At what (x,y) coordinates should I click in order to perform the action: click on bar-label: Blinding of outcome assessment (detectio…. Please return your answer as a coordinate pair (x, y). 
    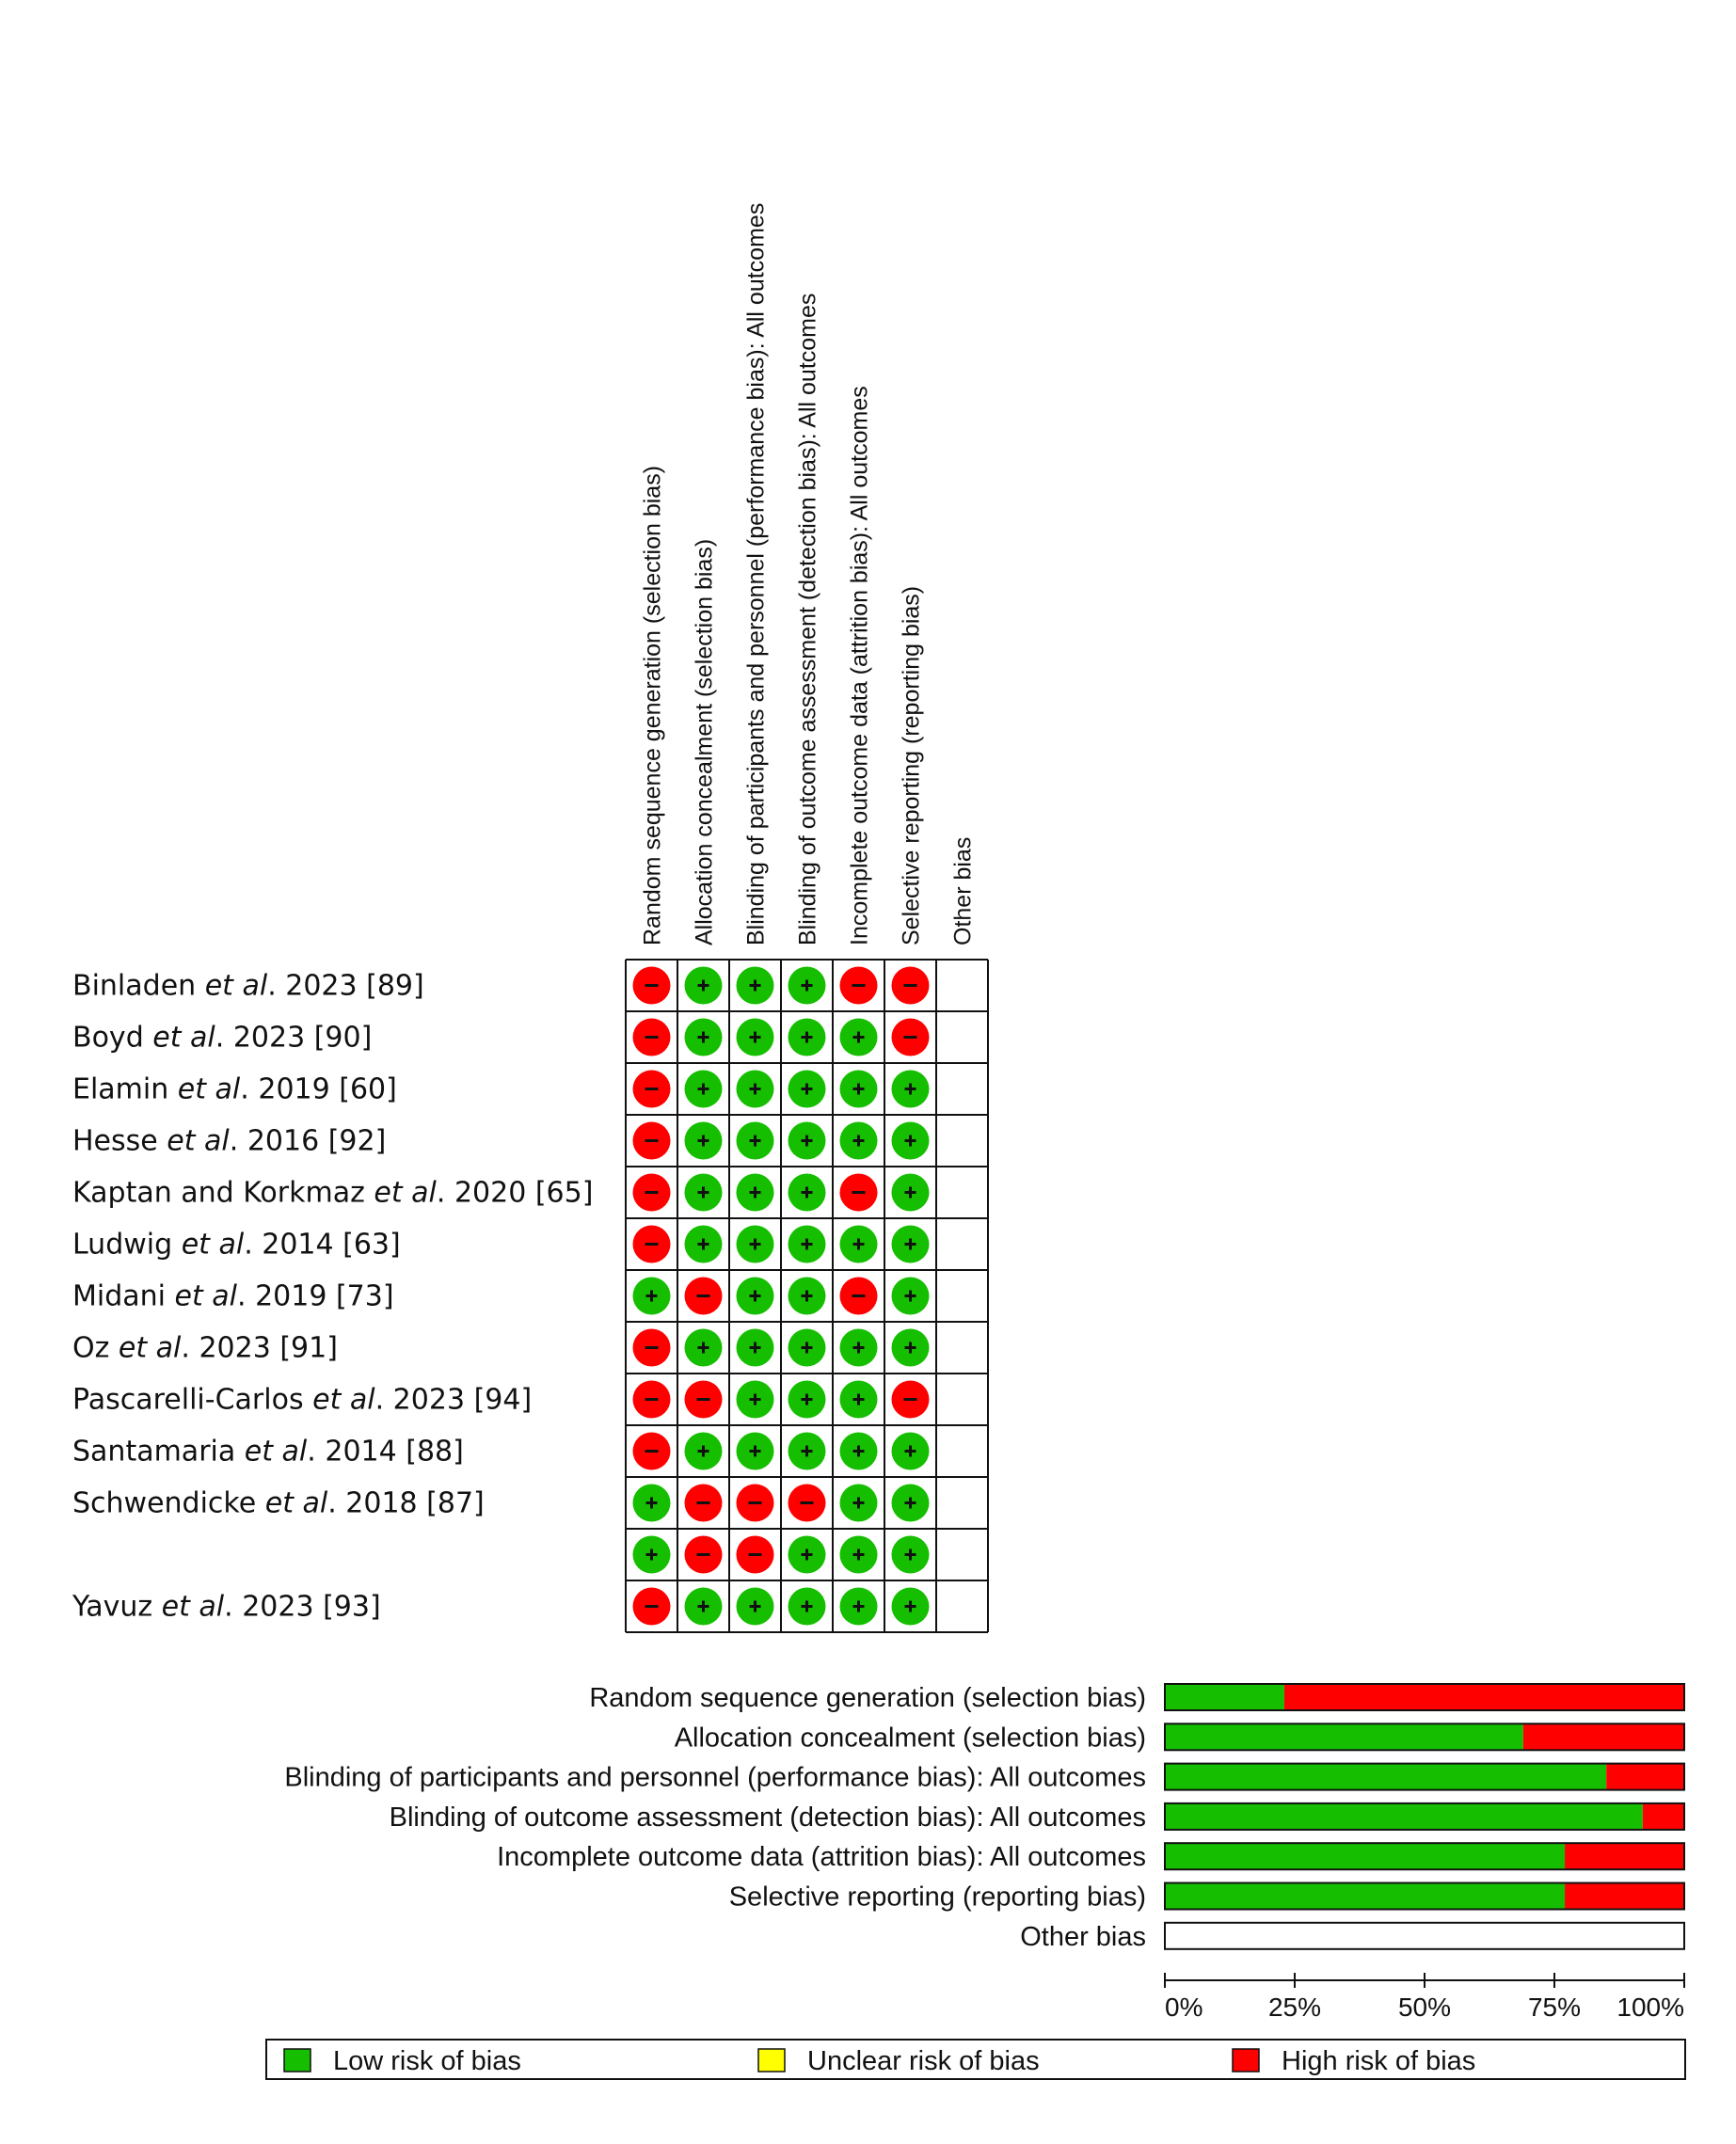
    Looking at the image, I should click on (768, 1818).